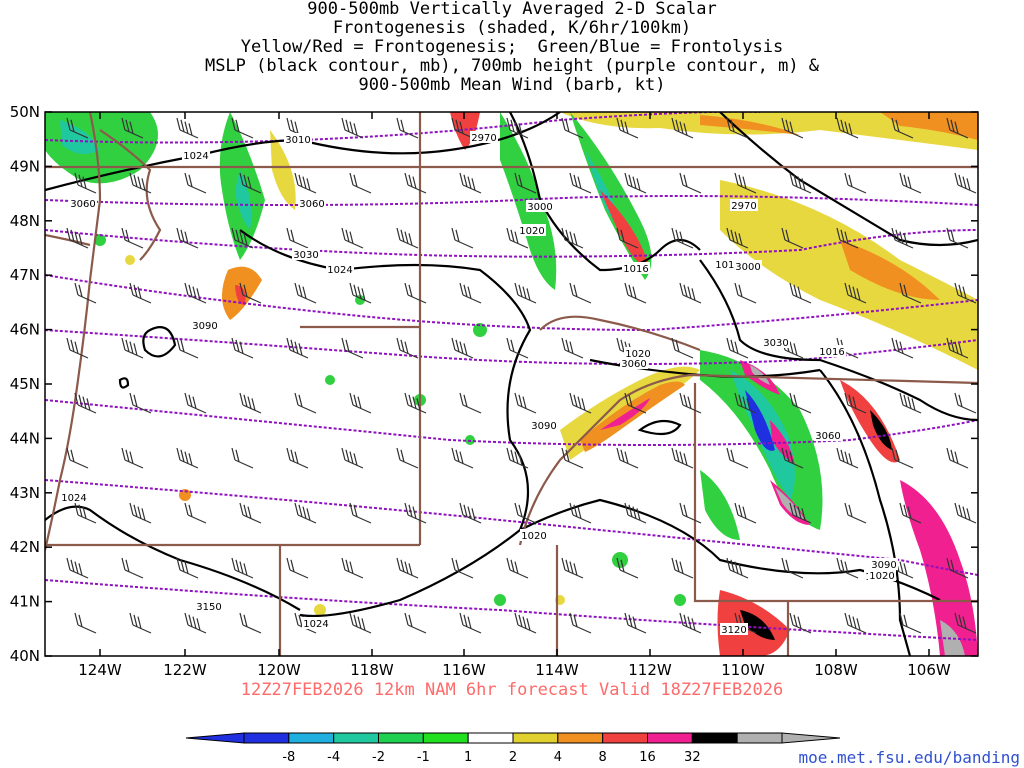 The height and width of the screenshot is (768, 1024). Describe the element at coordinates (483, 138) in the screenshot. I see `height-contour-label: 2970` at that location.